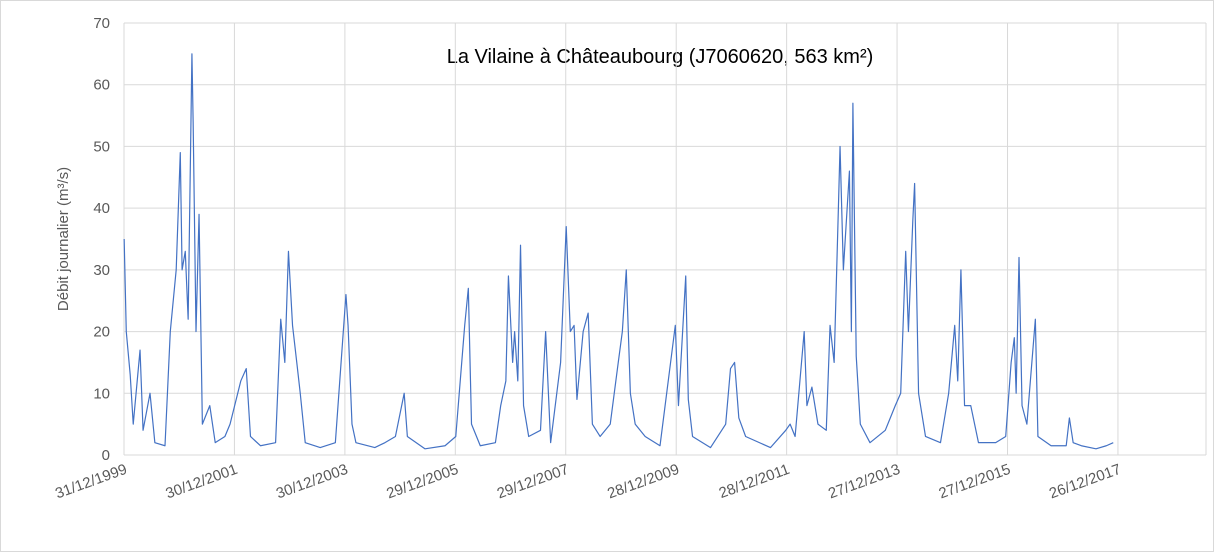 The image size is (1214, 552). I want to click on y-tick-label: 40, so click(101, 208).